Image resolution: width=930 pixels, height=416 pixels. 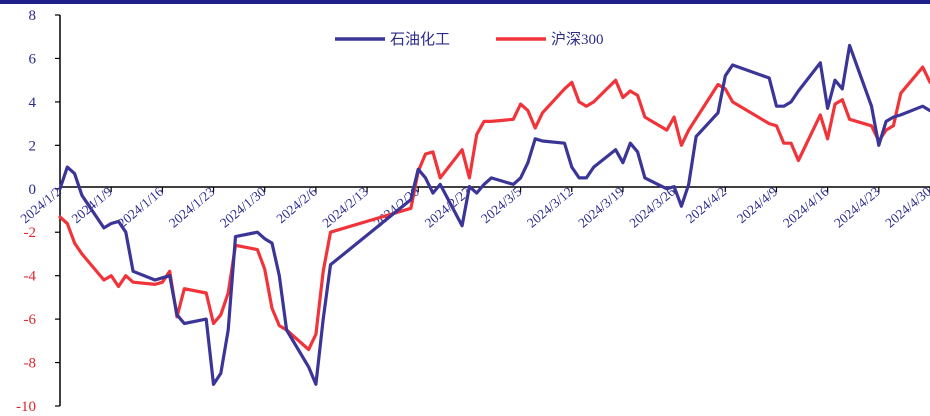 I want to click on x-tick-label: 2024/4/2, so click(x=706, y=205).